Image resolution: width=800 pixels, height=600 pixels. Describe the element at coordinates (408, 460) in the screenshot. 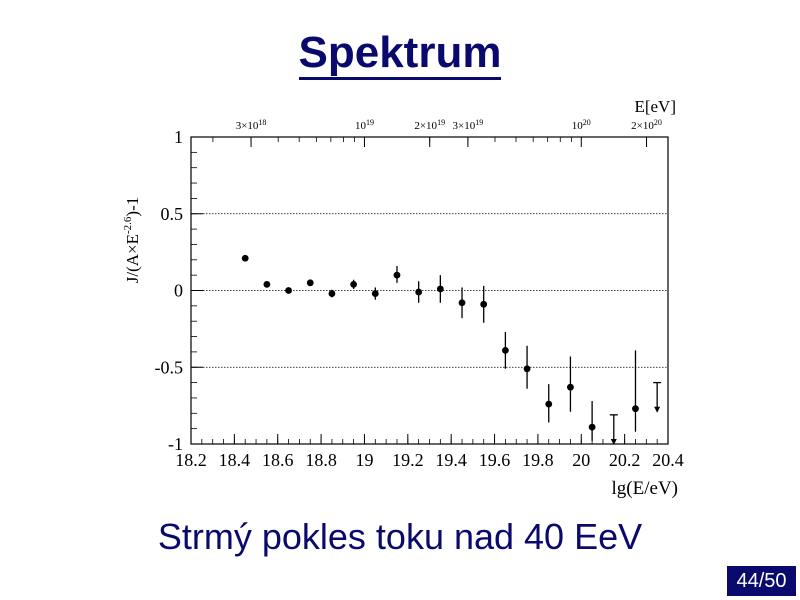

I see `x-tick-label-5: 19.2` at that location.